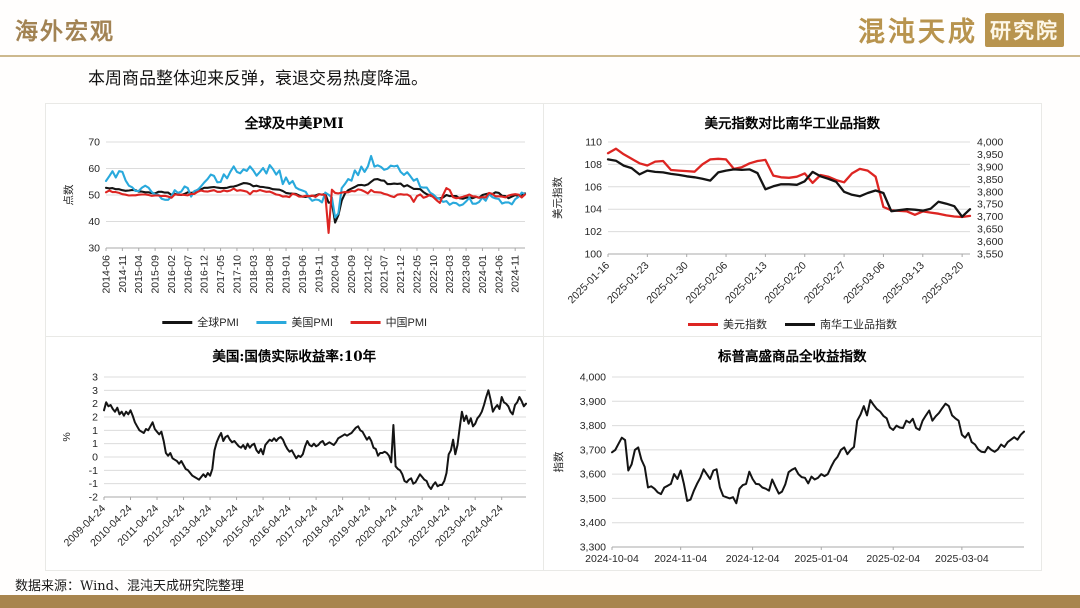 Image resolution: width=1080 pixels, height=608 pixels. What do you see at coordinates (962, 559) in the screenshot?
I see `svg-text: 2025-03-04` at bounding box center [962, 559].